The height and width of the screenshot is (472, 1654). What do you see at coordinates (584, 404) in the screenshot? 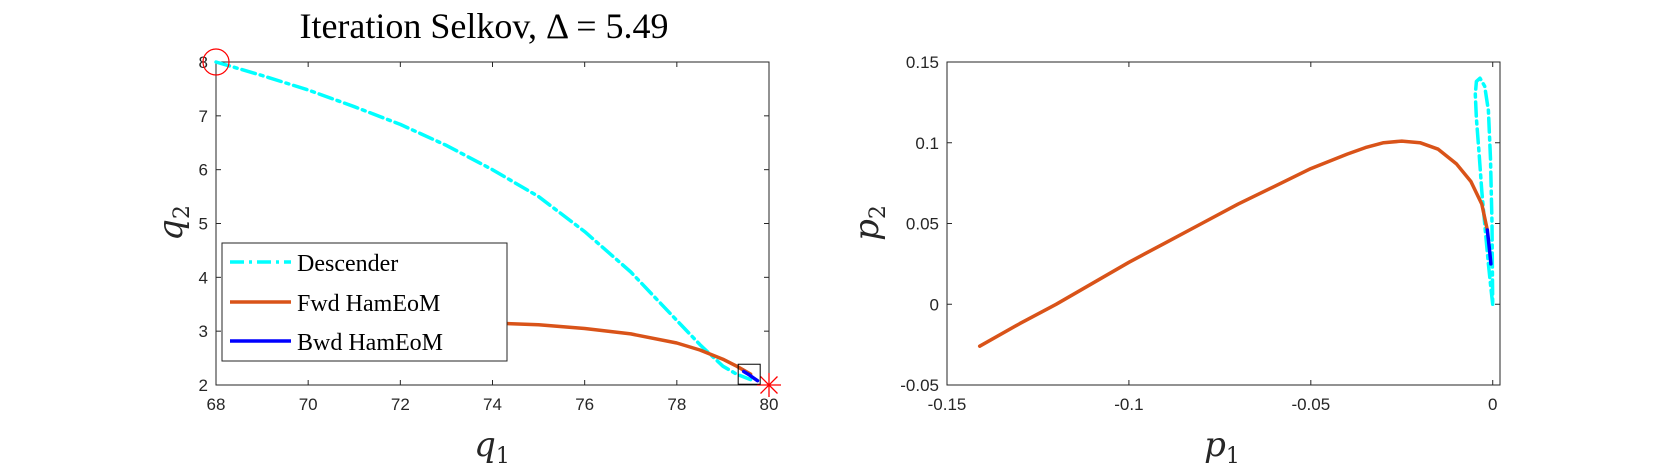
I see `x-tick-label: 76` at bounding box center [584, 404].